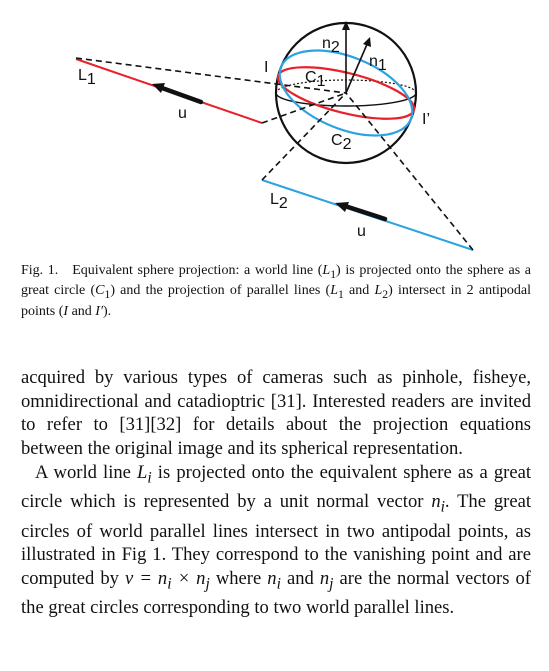  I want to click on projection-line-l2-start, so click(304, 136).